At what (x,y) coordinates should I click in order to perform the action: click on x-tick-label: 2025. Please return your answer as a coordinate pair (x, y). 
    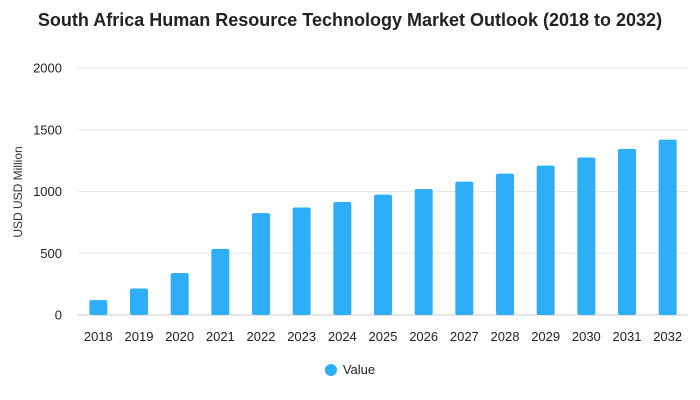
    Looking at the image, I should click on (383, 336).